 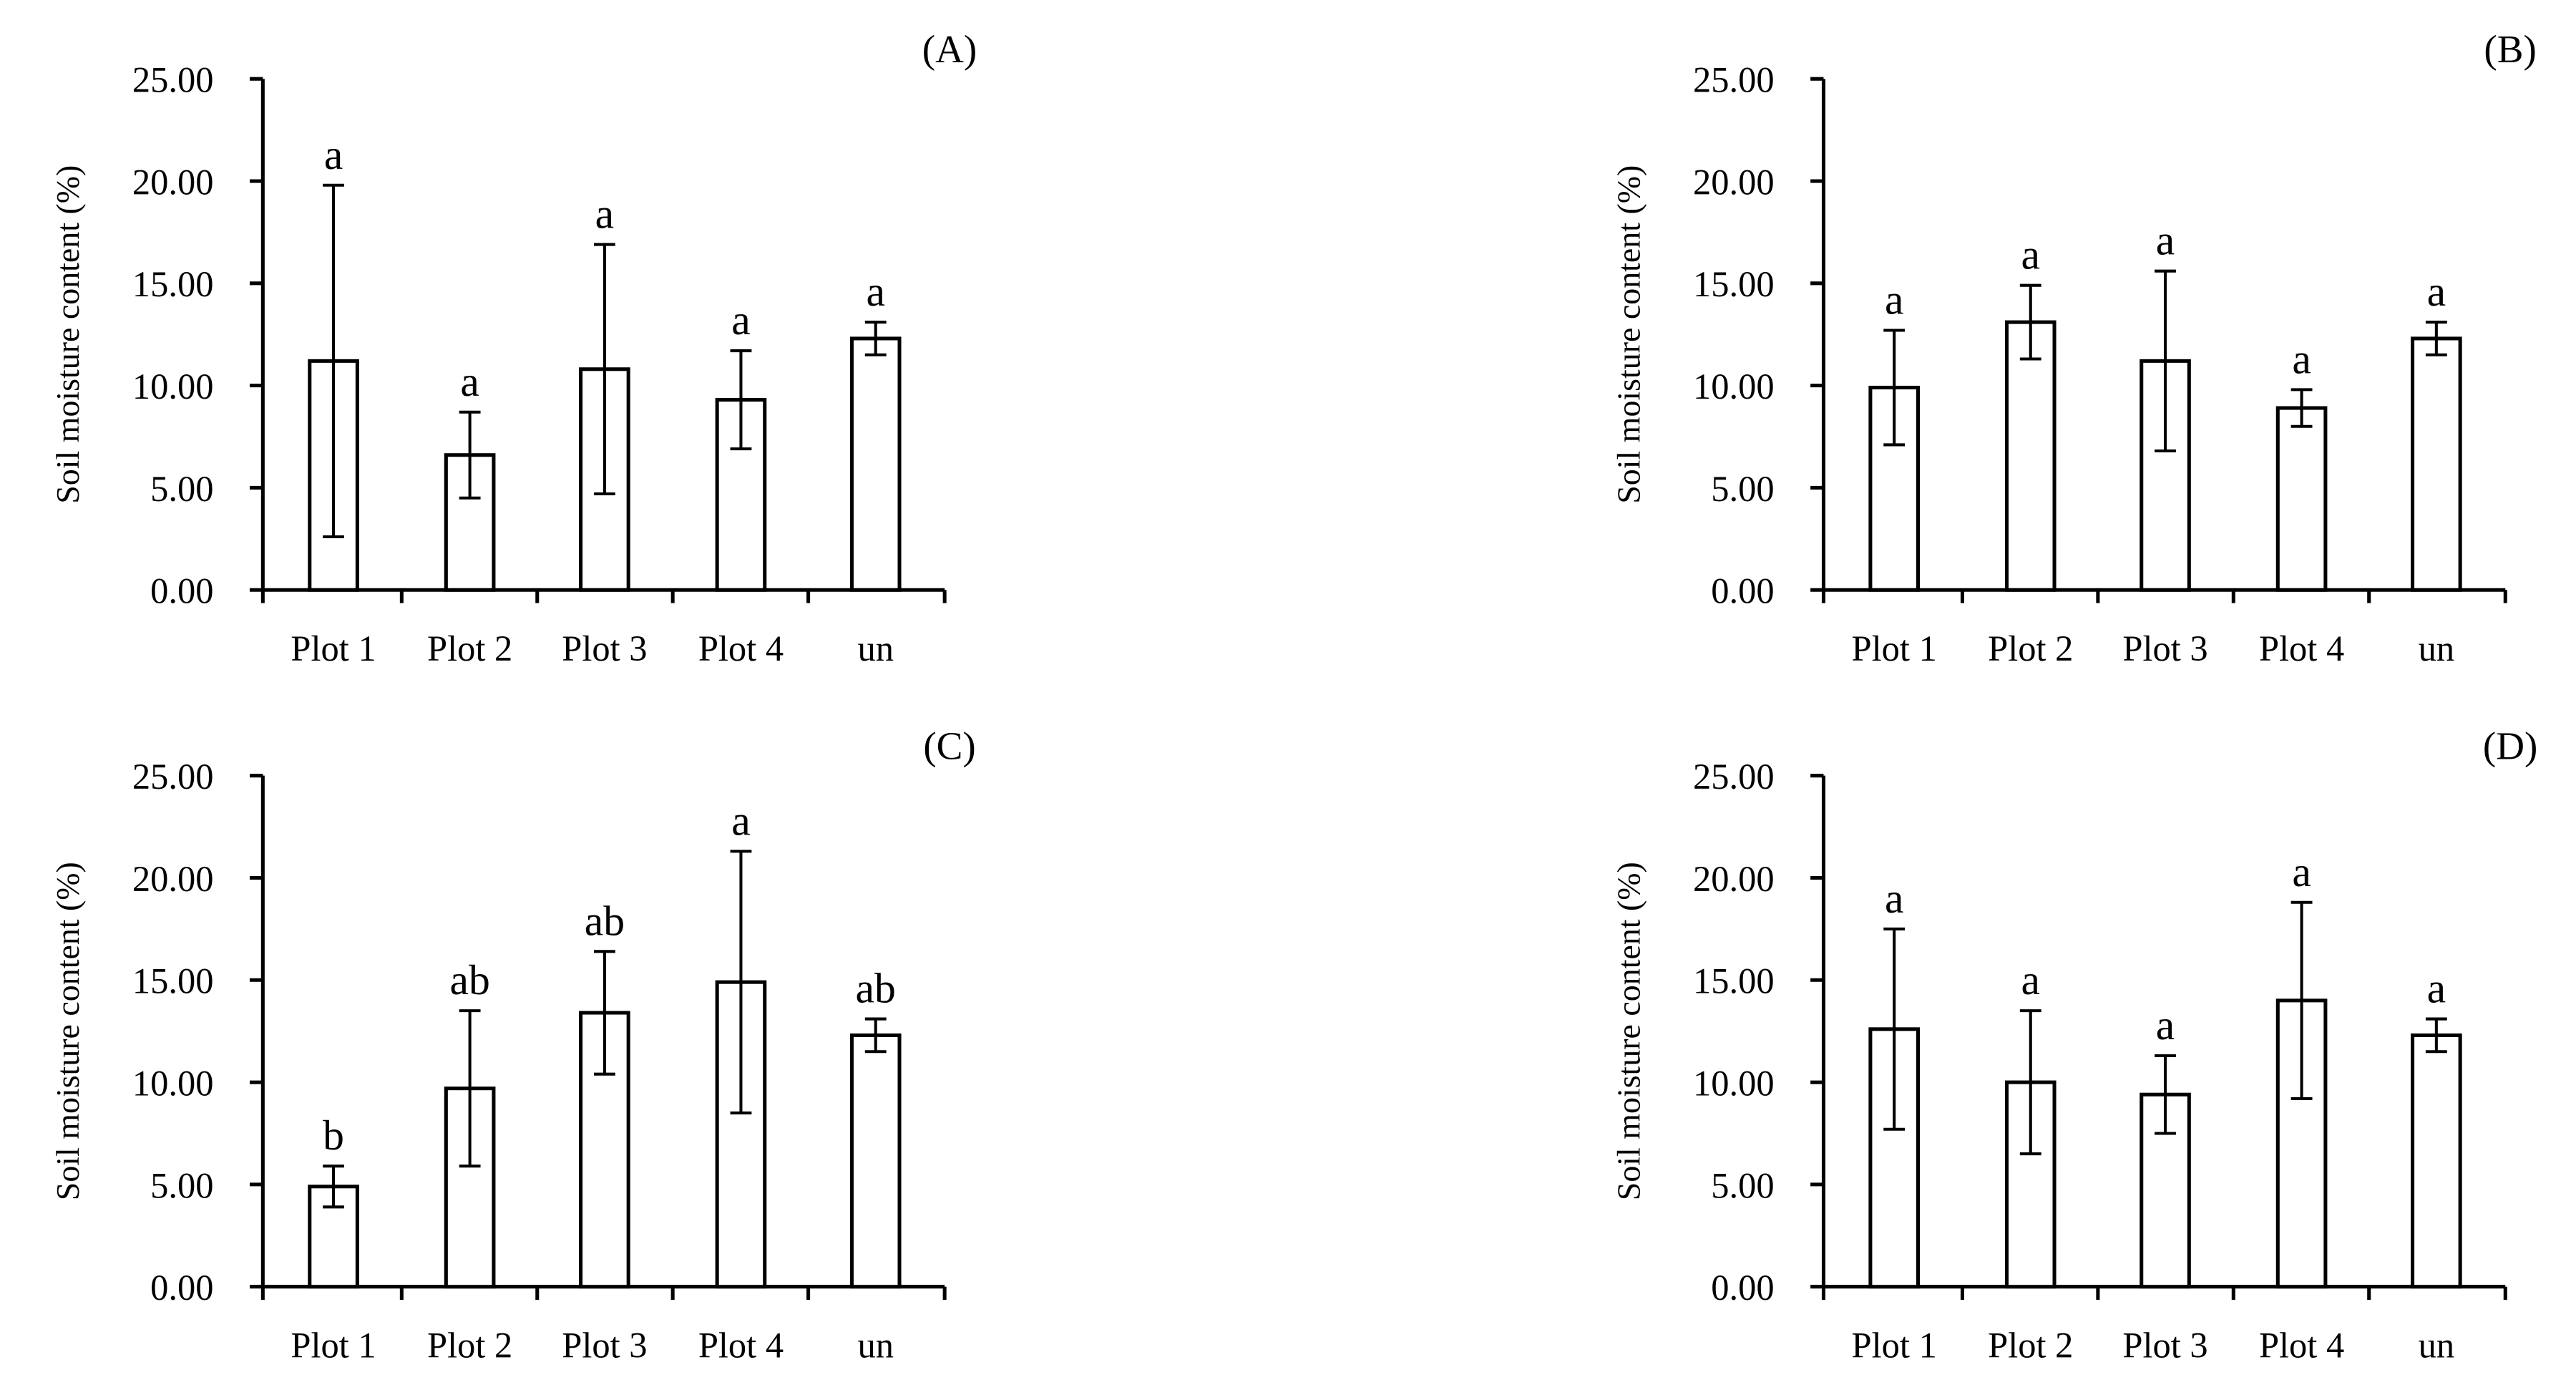 I want to click on significance-letter: b, so click(x=333, y=1135).